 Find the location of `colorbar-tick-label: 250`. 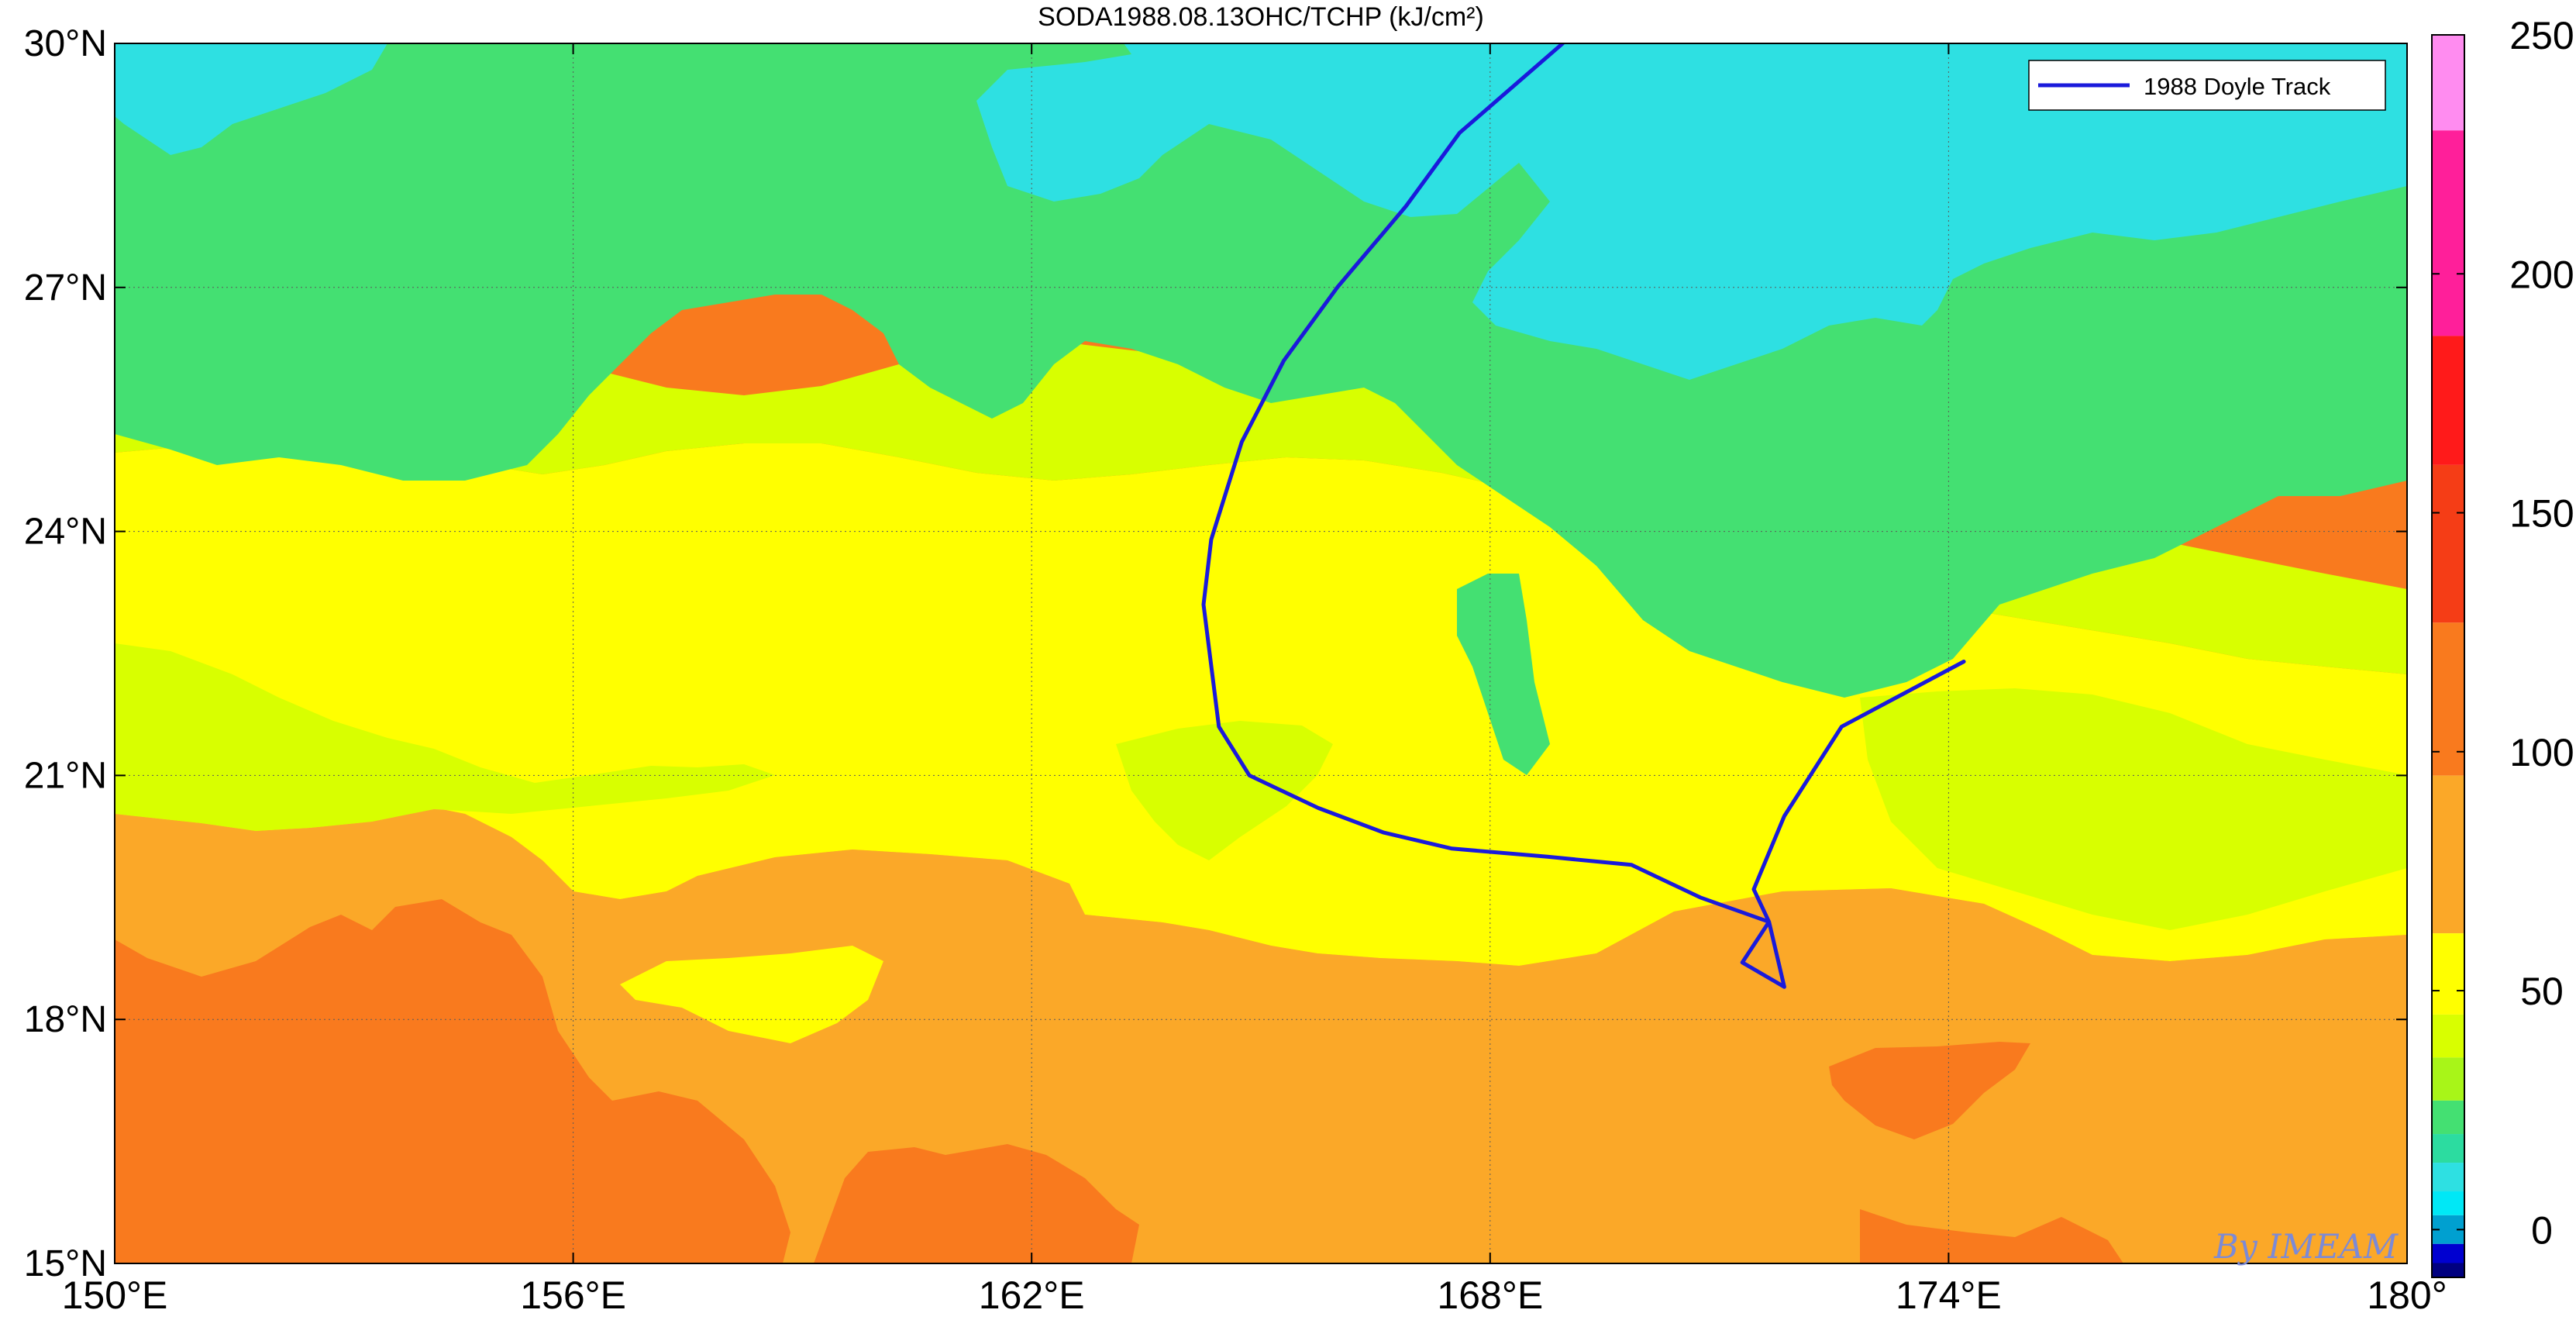

colorbar-tick-label: 250 is located at coordinates (2541, 35).